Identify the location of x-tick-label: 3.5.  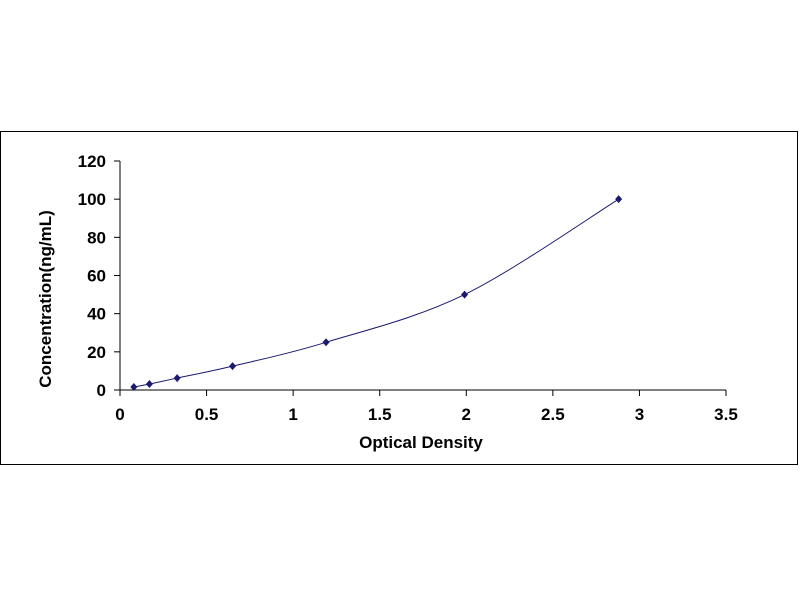
(726, 414).